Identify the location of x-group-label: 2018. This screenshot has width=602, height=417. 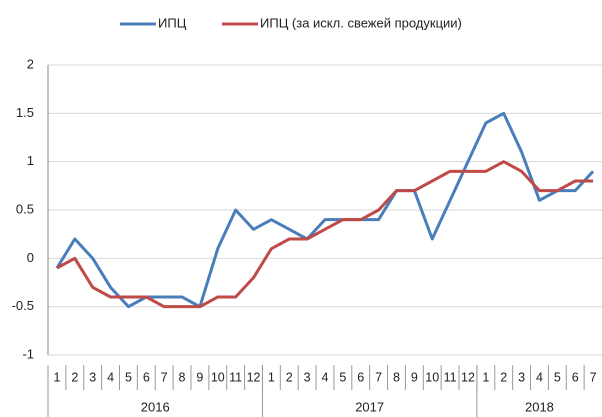
(539, 406).